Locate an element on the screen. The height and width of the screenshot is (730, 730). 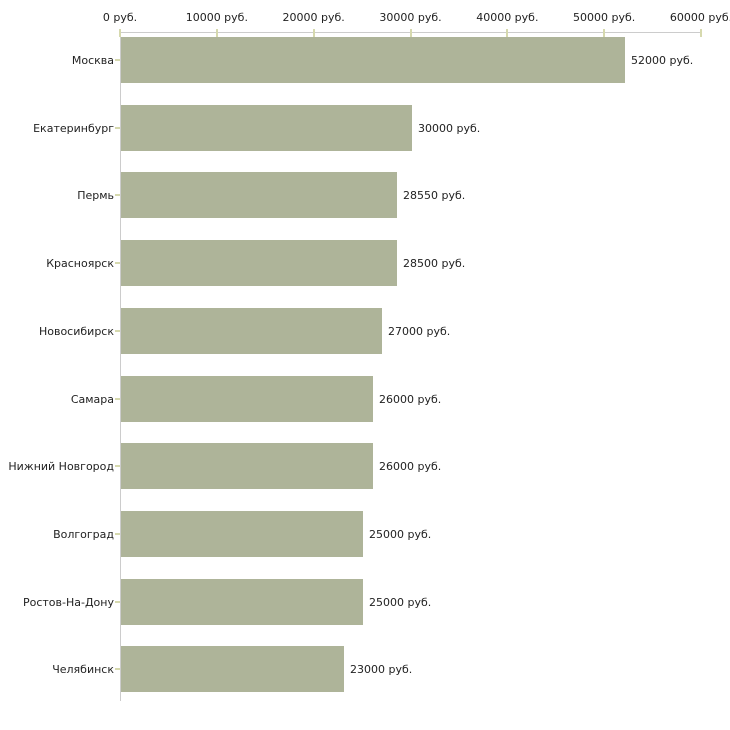
bar-row: Ростов-На-Дону 25000 руб. is located at coordinates (365, 602).